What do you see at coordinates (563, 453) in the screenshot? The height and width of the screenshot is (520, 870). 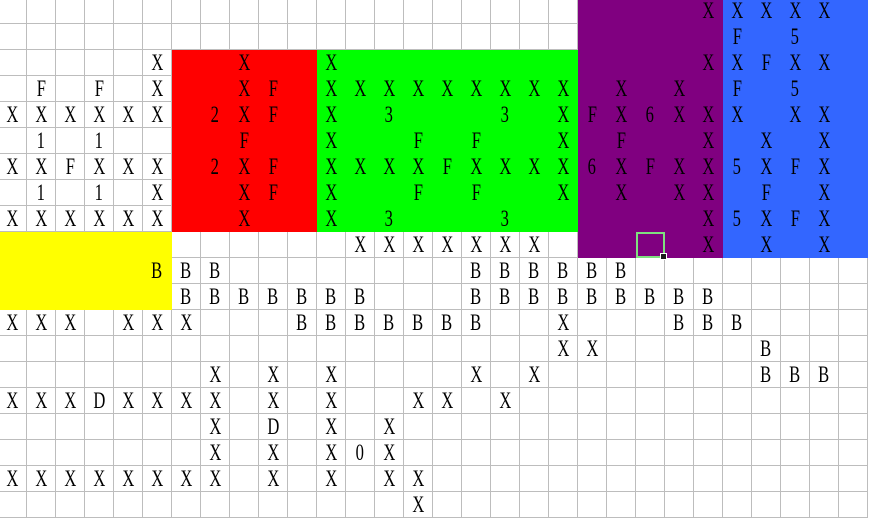 I see `cell-r17-c19` at bounding box center [563, 453].